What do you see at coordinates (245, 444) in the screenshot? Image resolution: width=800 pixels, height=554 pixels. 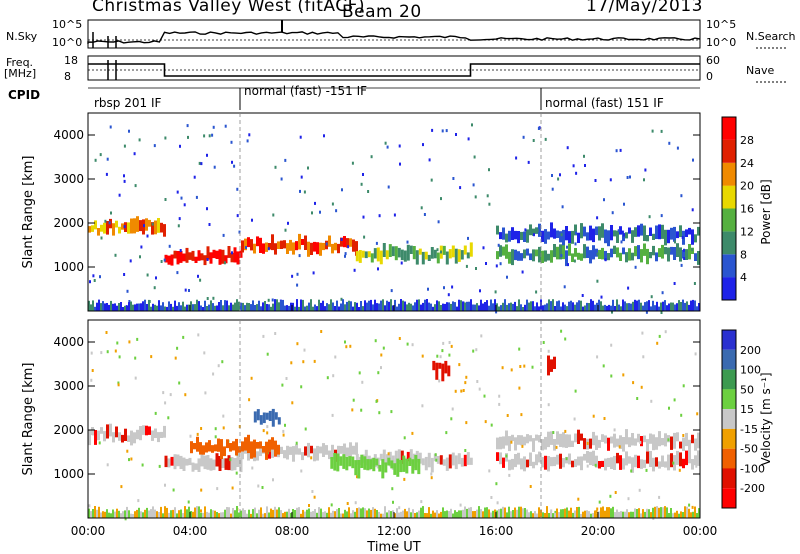 I see `velocity-patch-cell` at bounding box center [245, 444].